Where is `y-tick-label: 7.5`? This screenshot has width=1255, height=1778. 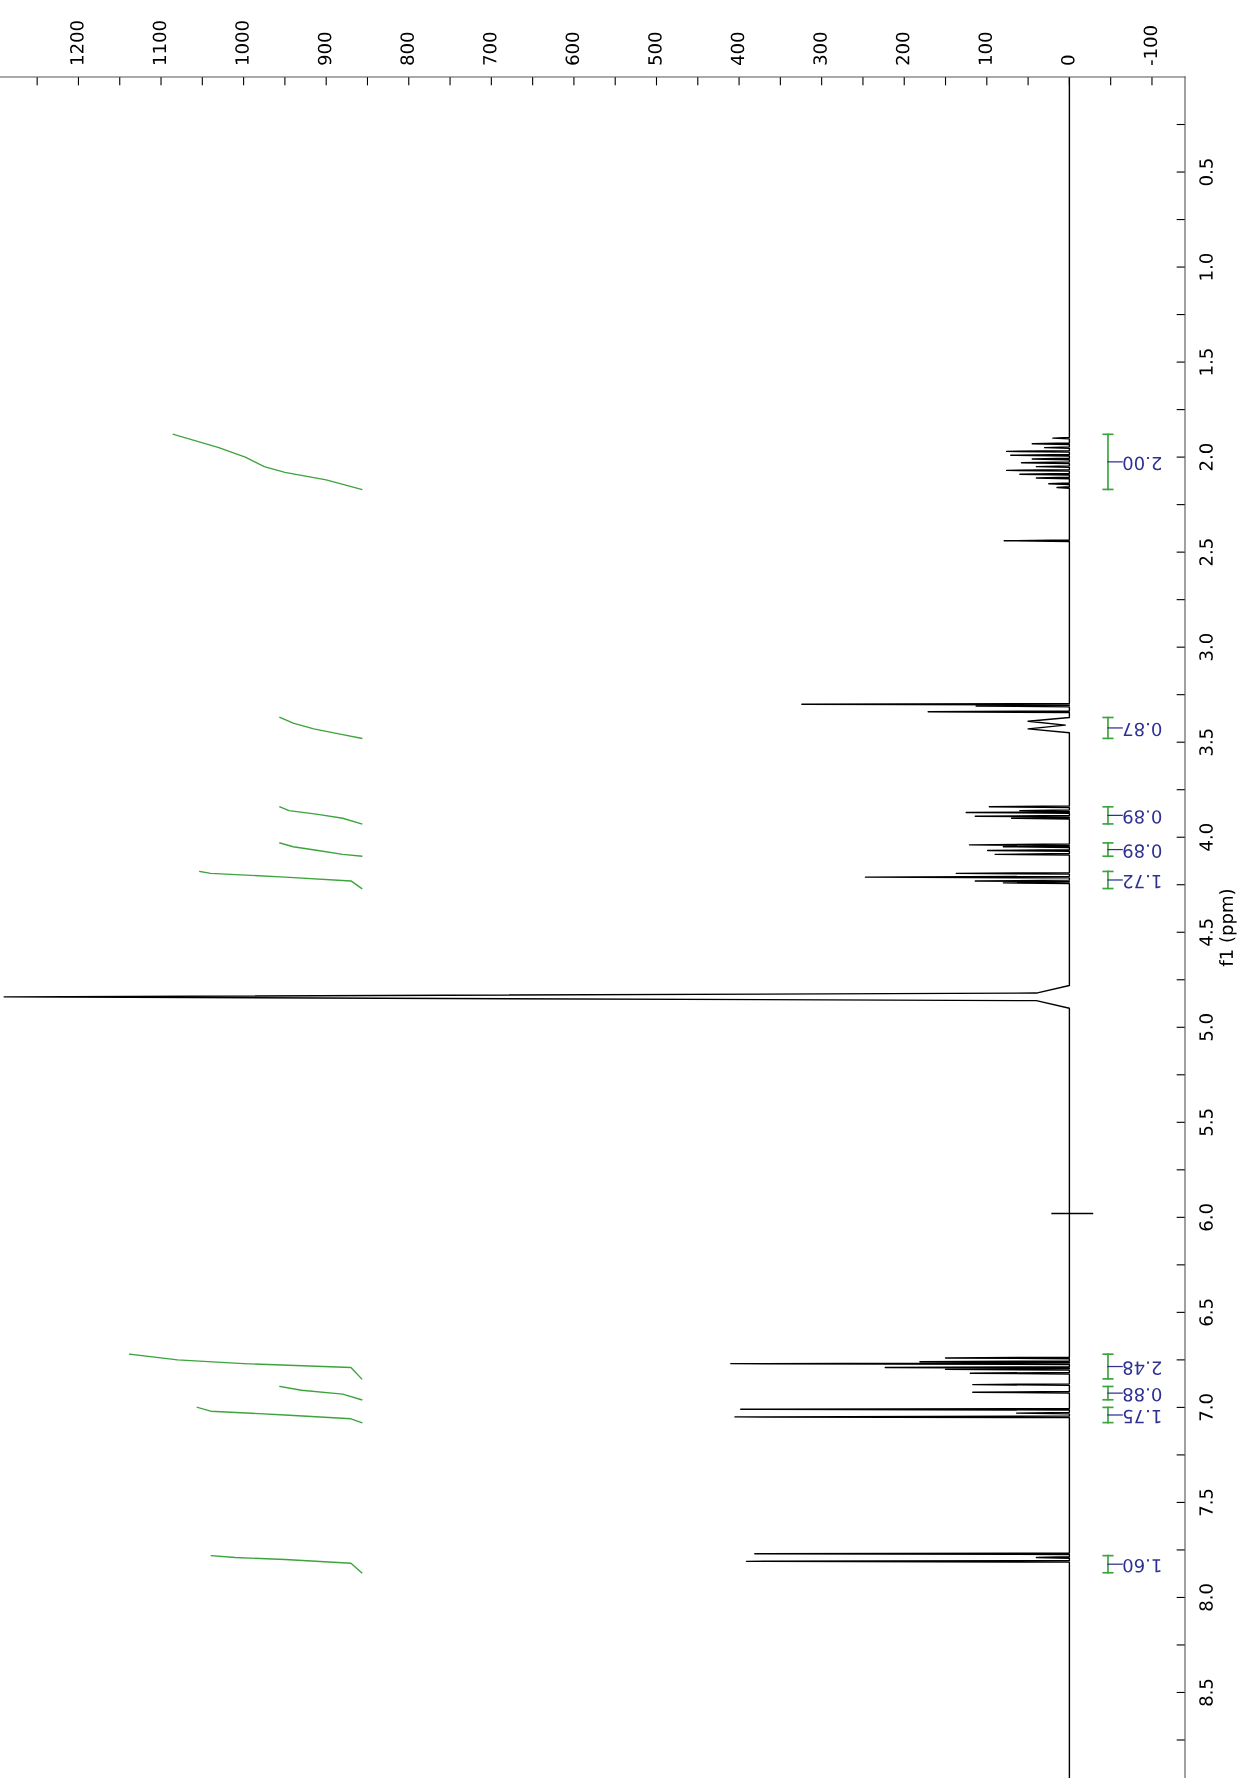 y-tick-label: 7.5 is located at coordinates (1206, 1502).